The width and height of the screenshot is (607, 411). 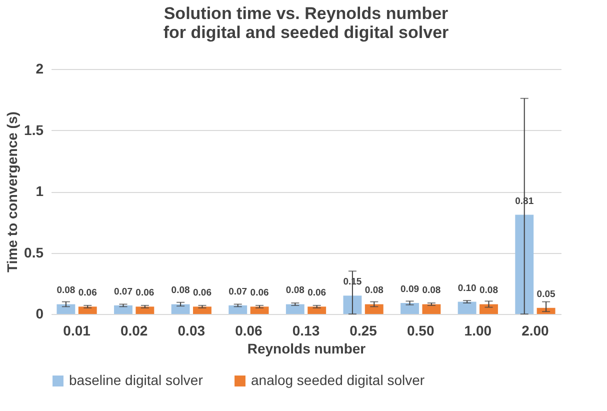 What do you see at coordinates (478, 330) in the screenshot?
I see `x-tick-label: 1.00` at bounding box center [478, 330].